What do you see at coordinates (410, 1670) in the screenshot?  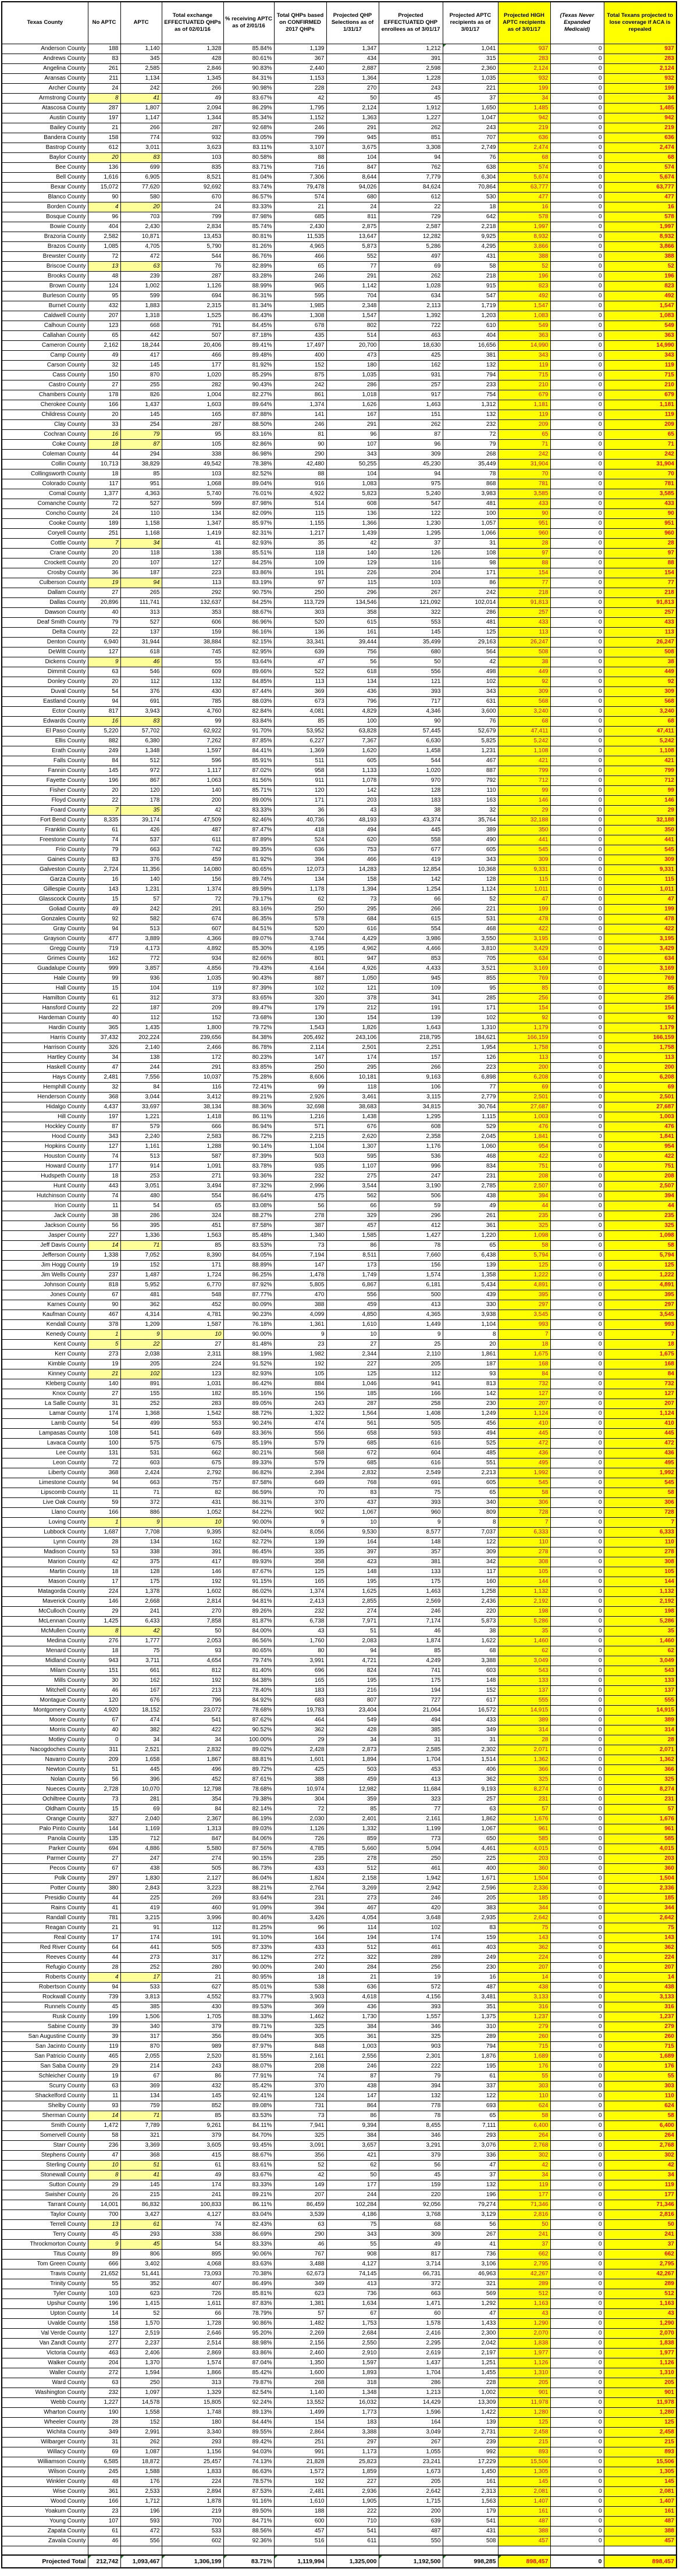 I see `proj-effectuated-cell: 741` at bounding box center [410, 1670].